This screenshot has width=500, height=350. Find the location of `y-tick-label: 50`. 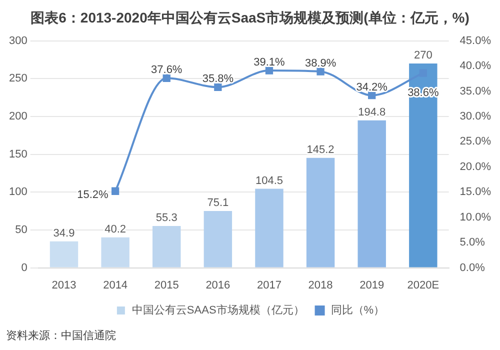

y-tick-label: 50 is located at coordinates (21, 230).